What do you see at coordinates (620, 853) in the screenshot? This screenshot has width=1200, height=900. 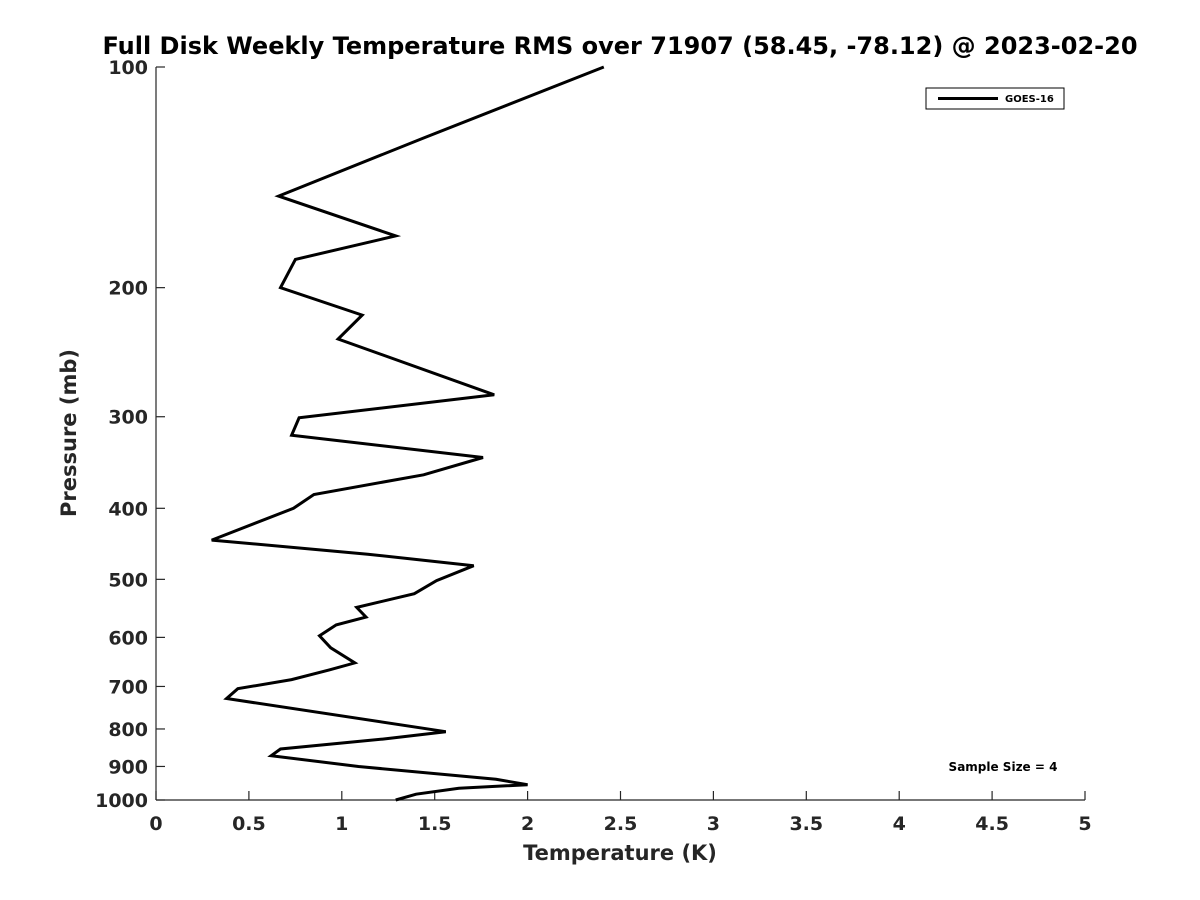 I see `x-axis-label: Temperature (K)` at bounding box center [620, 853].